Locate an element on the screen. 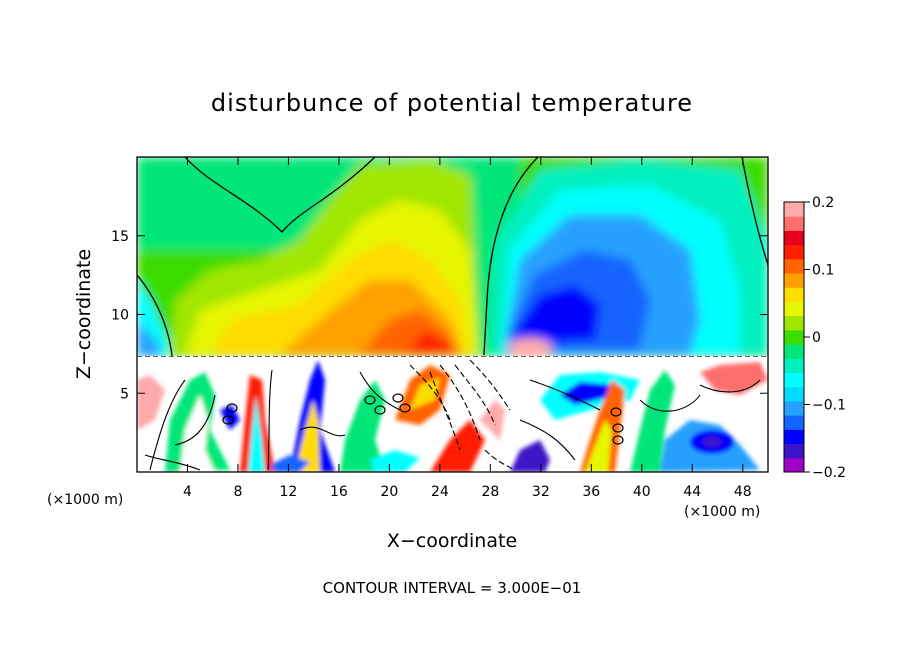 Image resolution: width=904 pixels, height=654 pixels. colorbar-tick-label: −0.1 is located at coordinates (829, 406).